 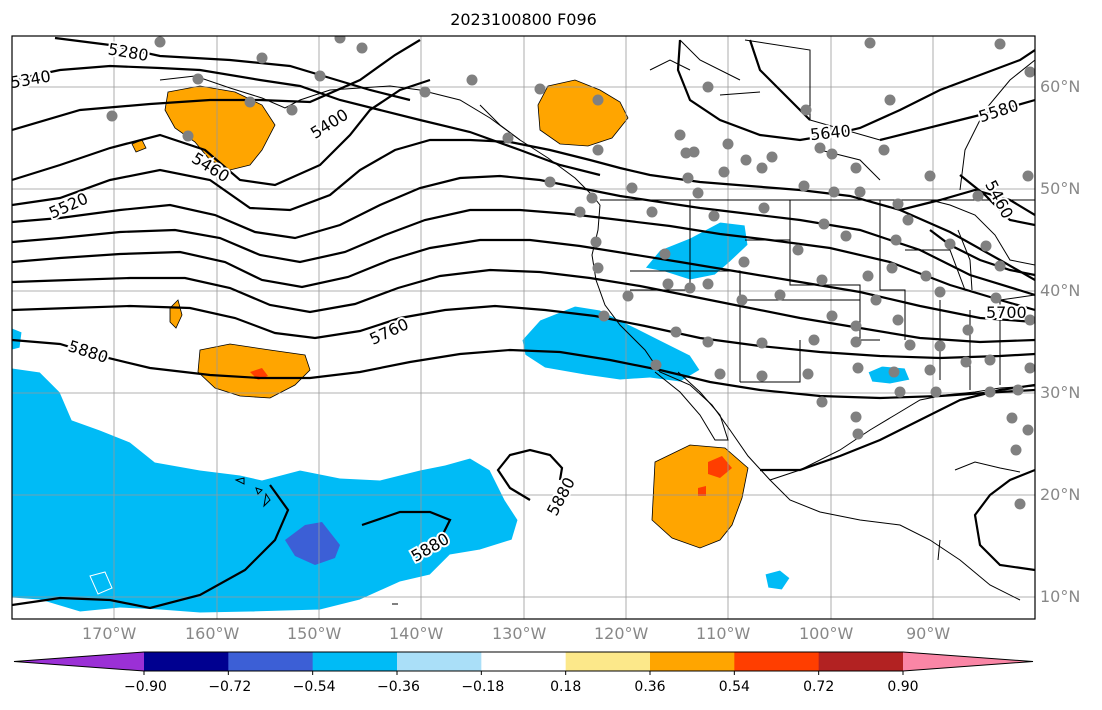 I want to click on contour-label-5640: 5640, so click(x=830, y=132).